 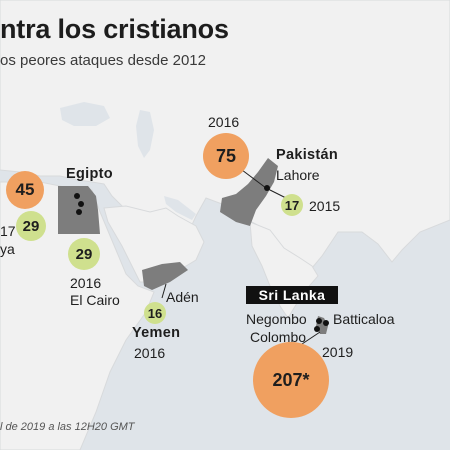 I want to click on bubble-yemen-16: 16, so click(x=155, y=313).